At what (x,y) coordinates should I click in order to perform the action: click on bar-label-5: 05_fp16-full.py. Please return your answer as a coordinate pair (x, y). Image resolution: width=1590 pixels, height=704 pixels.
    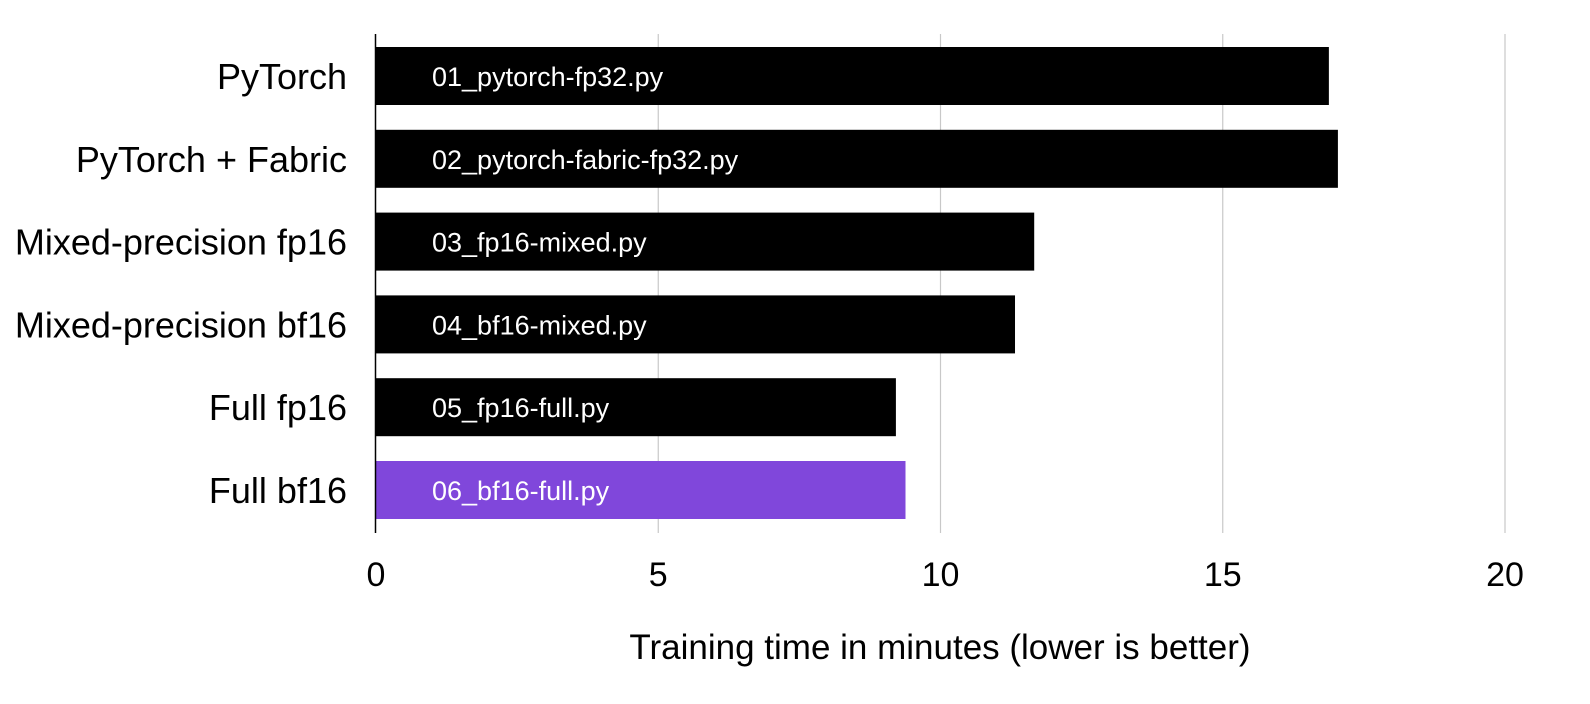
    Looking at the image, I should click on (521, 408).